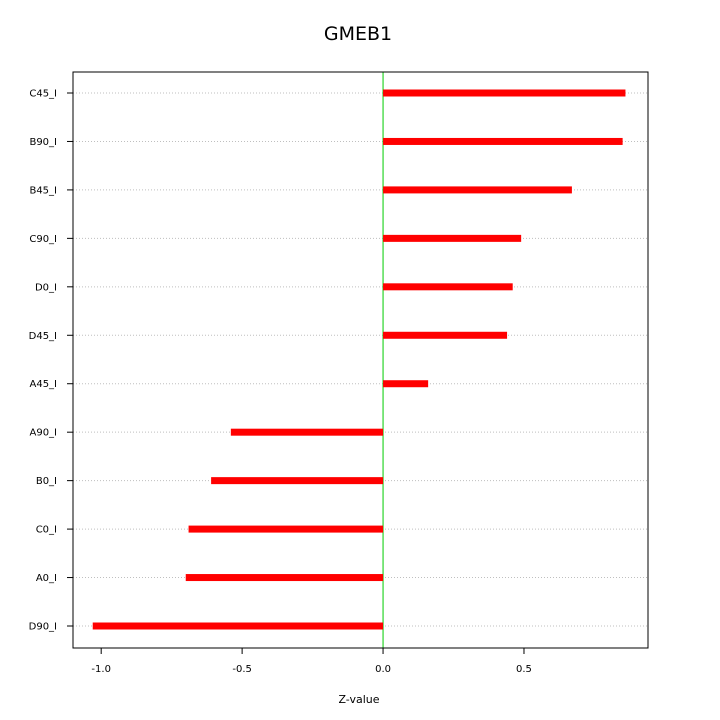  I want to click on x-tick-label: -1.0, so click(101, 669).